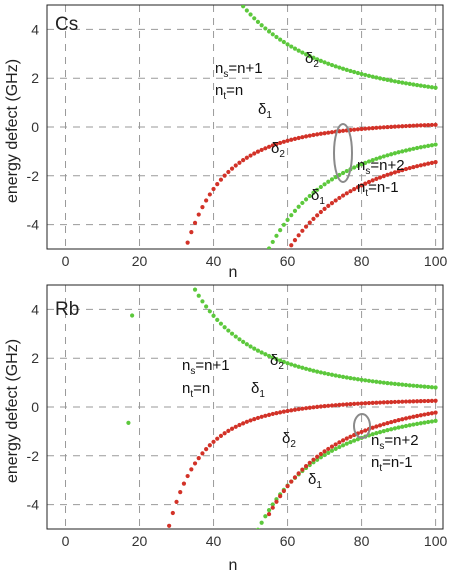 The image size is (457, 575). What do you see at coordinates (245, 68) in the screenshot?
I see `annotation-part: =n+1` at bounding box center [245, 68].